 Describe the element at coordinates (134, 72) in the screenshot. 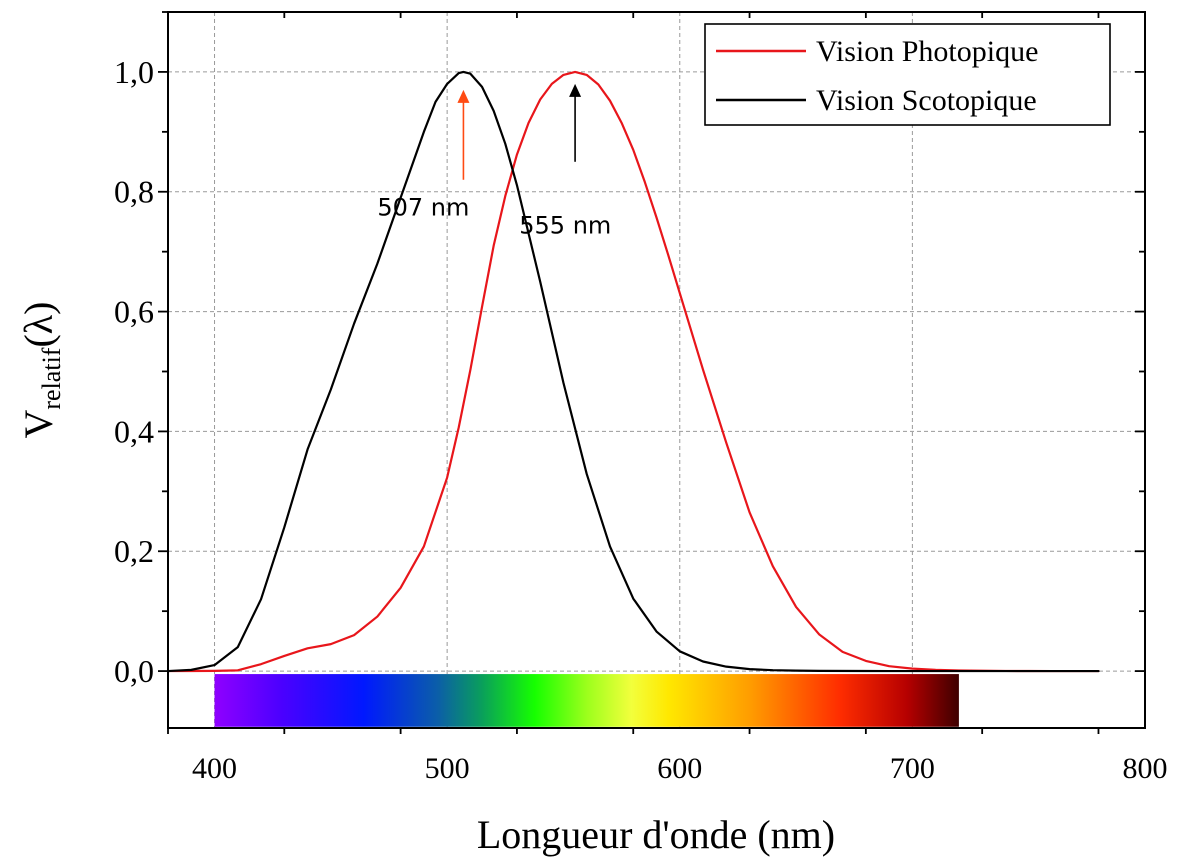

I see `y-tick-label: 1,0` at that location.